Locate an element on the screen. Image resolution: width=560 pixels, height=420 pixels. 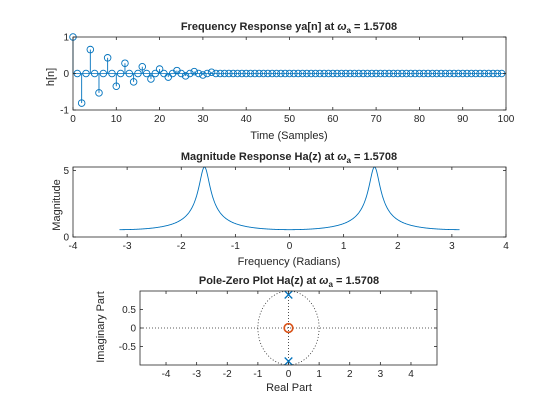
magnitude-response-curve is located at coordinates (289, 198).